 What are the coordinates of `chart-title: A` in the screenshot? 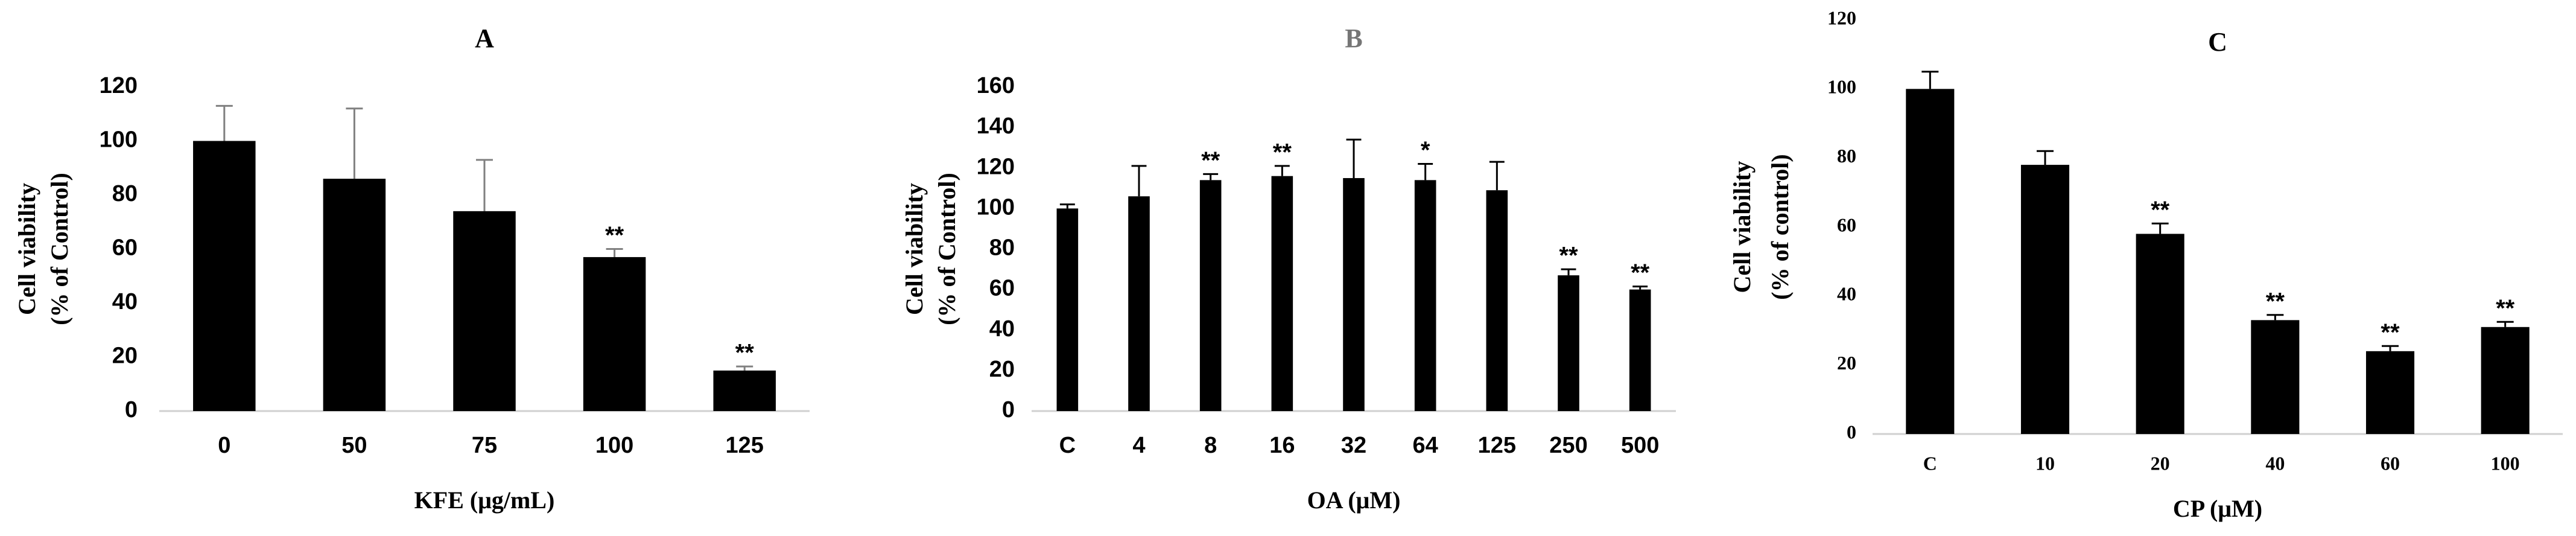 It's located at (485, 38).